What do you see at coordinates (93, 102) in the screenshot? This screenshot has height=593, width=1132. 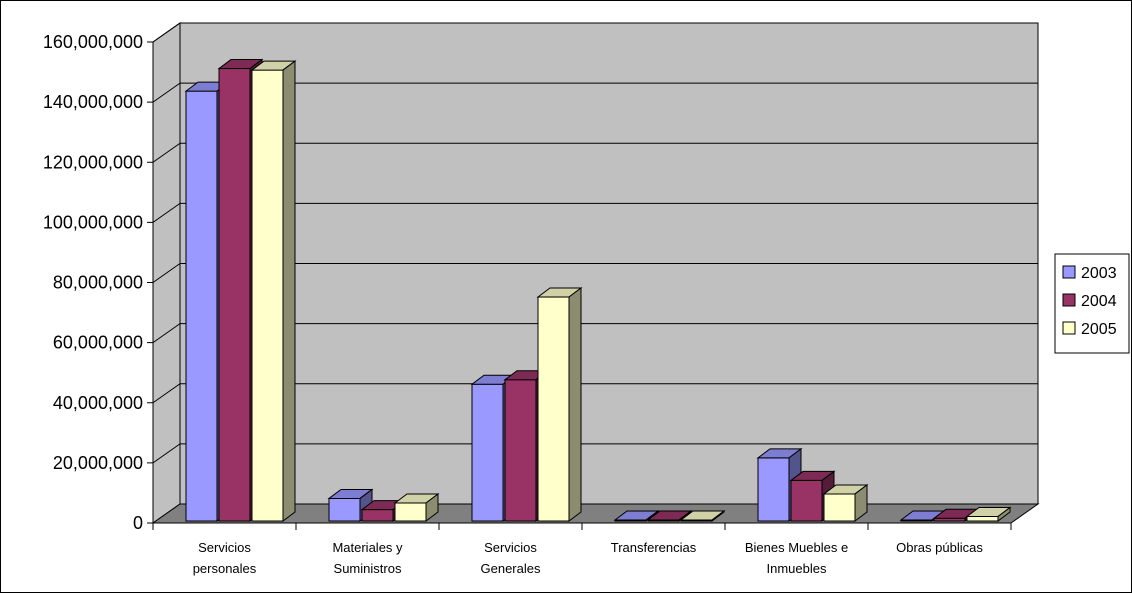 I see `y-tick-label: 140,000,000` at bounding box center [93, 102].